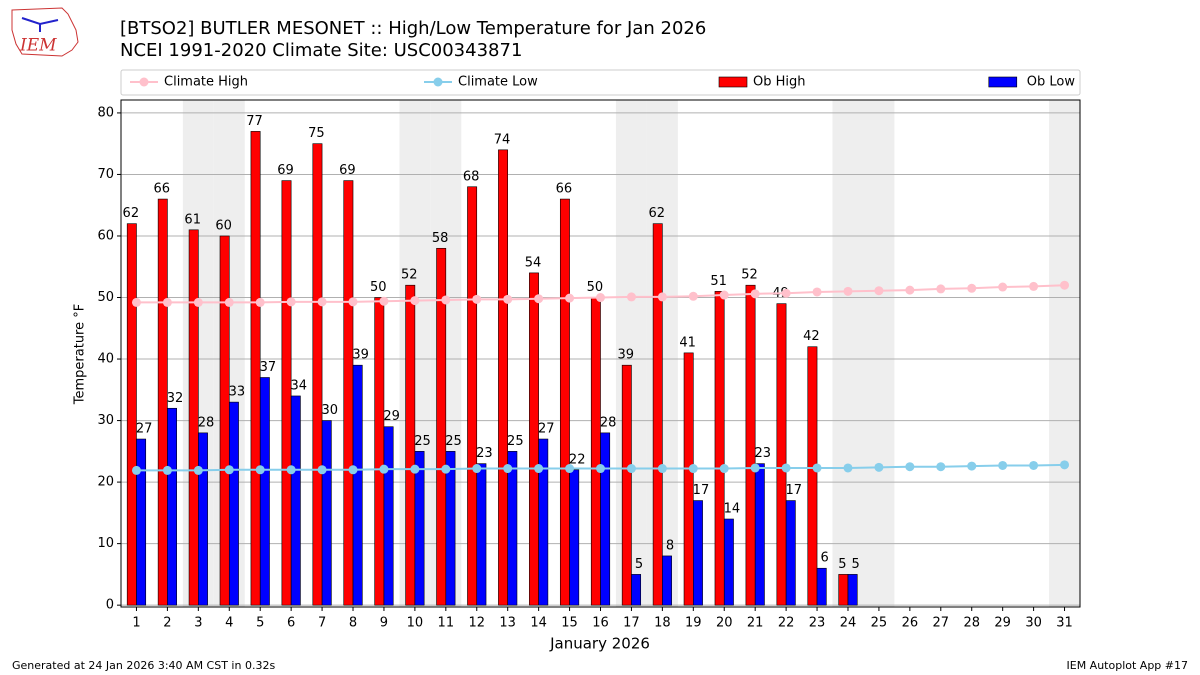  What do you see at coordinates (879, 623) in the screenshot?
I see `x-tick-label: 25` at bounding box center [879, 623].